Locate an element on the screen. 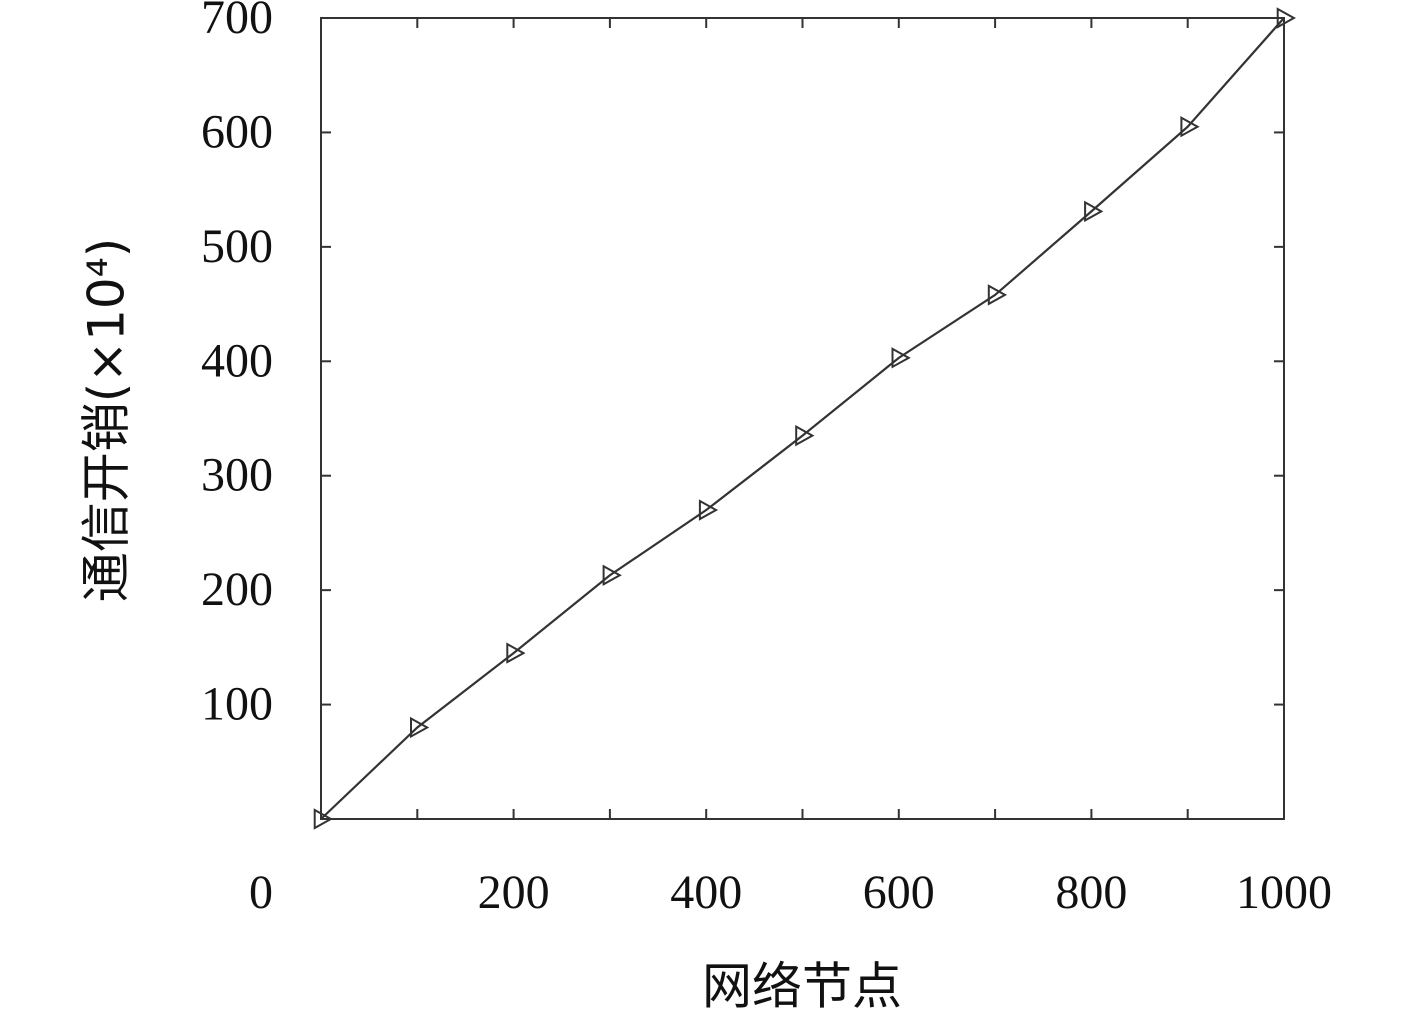  y-tick-label: 700 is located at coordinates (237, 22).